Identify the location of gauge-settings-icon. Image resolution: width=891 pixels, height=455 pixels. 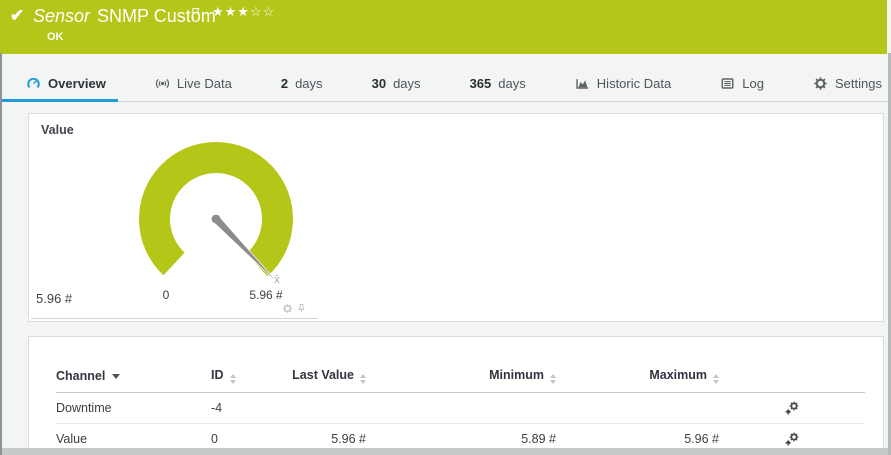
(287, 308).